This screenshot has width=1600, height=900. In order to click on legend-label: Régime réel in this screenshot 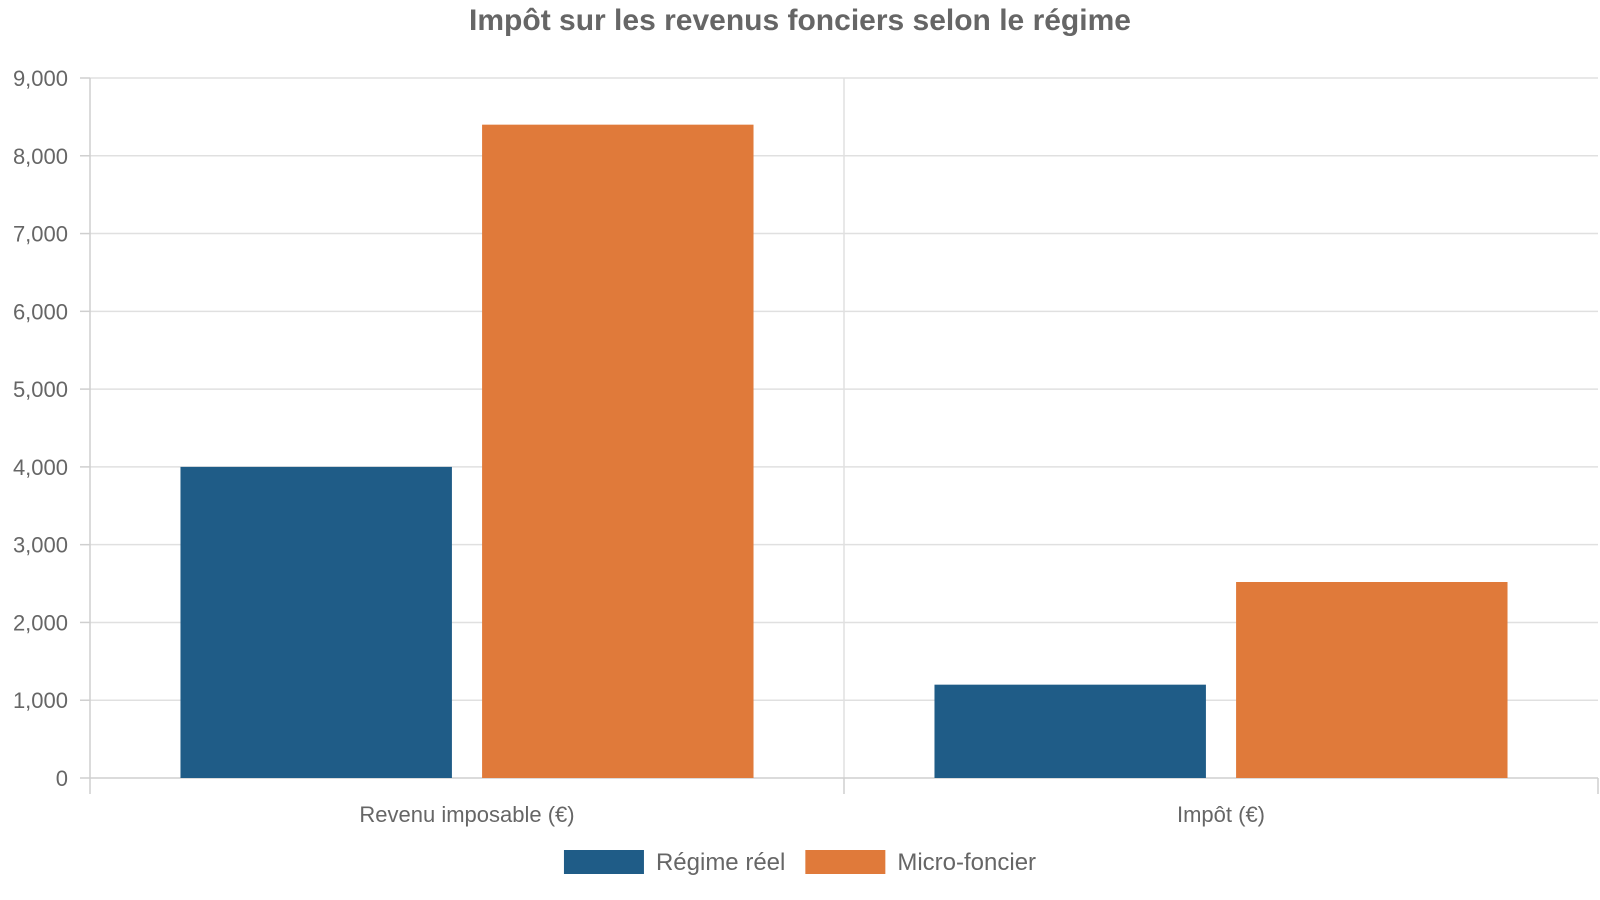, I will do `click(720, 862)`.